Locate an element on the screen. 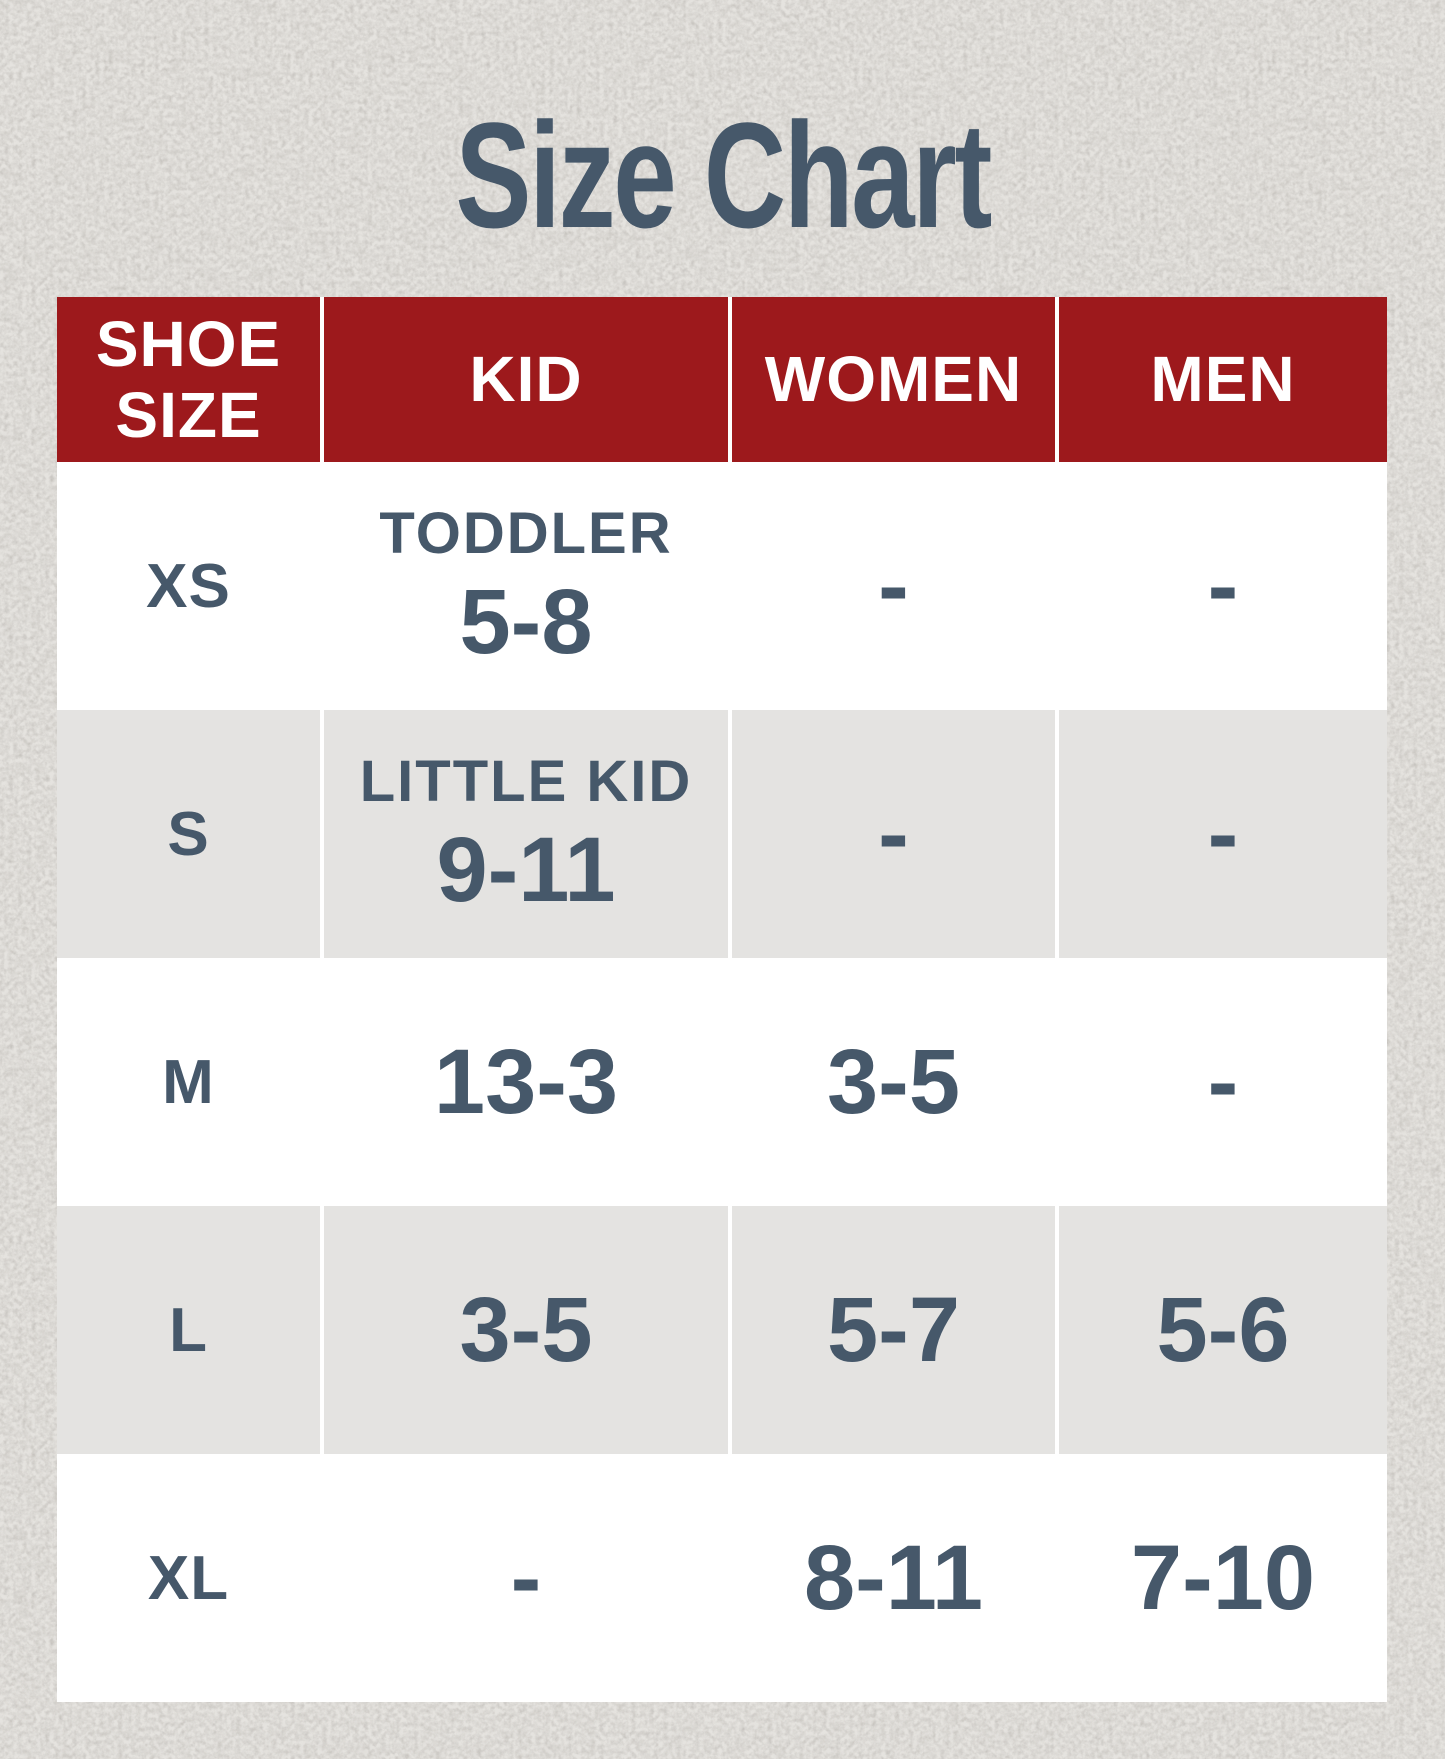  page-title-text: Size Chart is located at coordinates (723, 175).